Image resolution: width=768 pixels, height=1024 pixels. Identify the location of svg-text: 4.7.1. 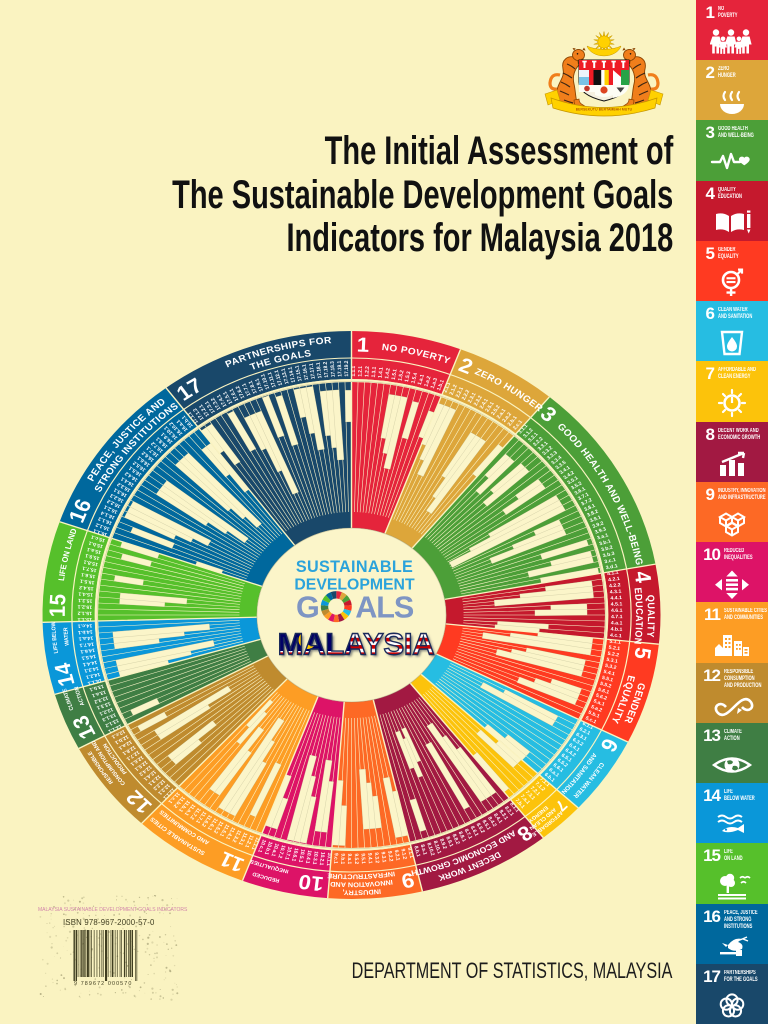
(617, 617).